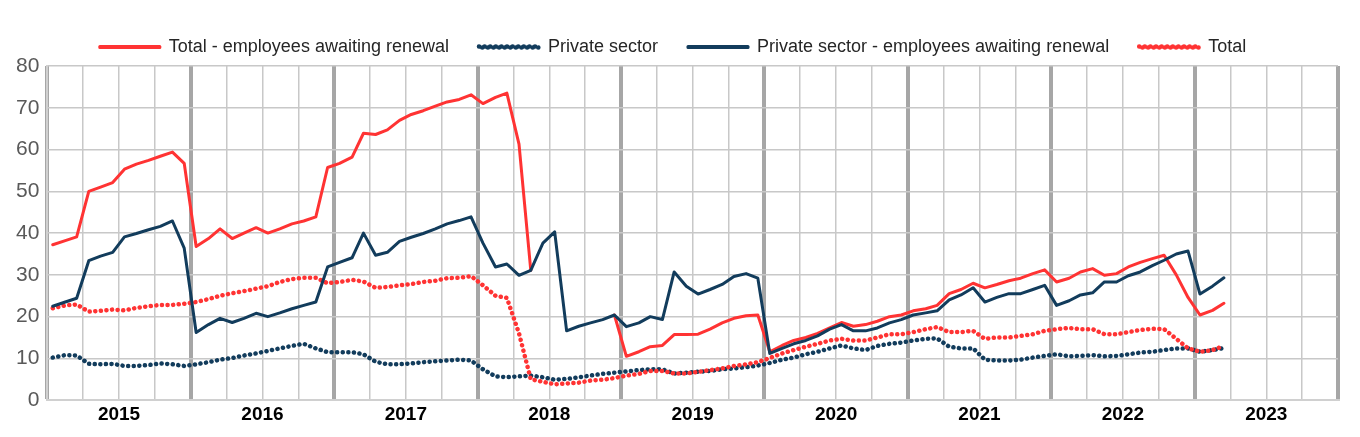 This screenshot has height=437, width=1360. I want to click on y-tick-label: 70, so click(28, 106).